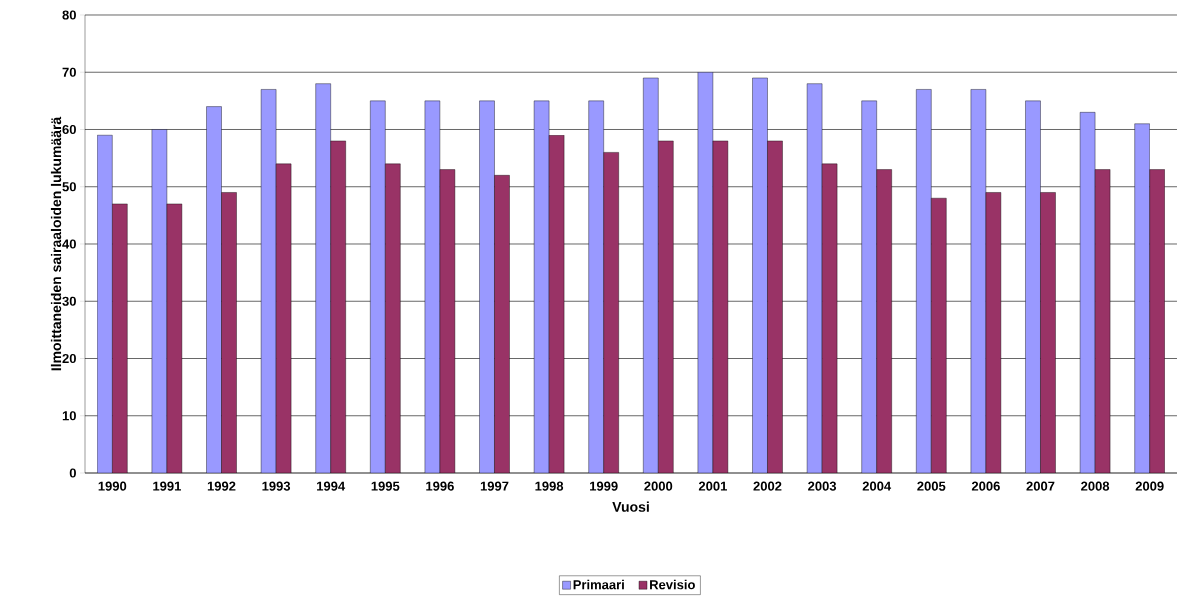 This screenshot has height=606, width=1181. Describe the element at coordinates (494, 486) in the screenshot. I see `x-tick-label: 1997` at that location.